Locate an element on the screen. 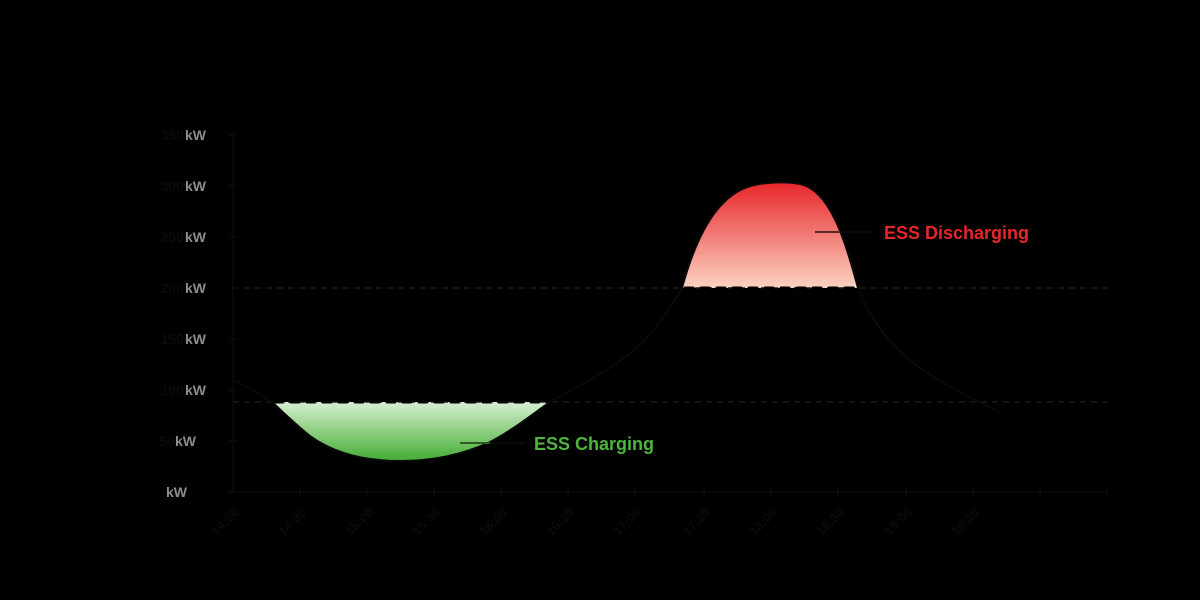  ytick-0-unit: kW is located at coordinates (177, 492).